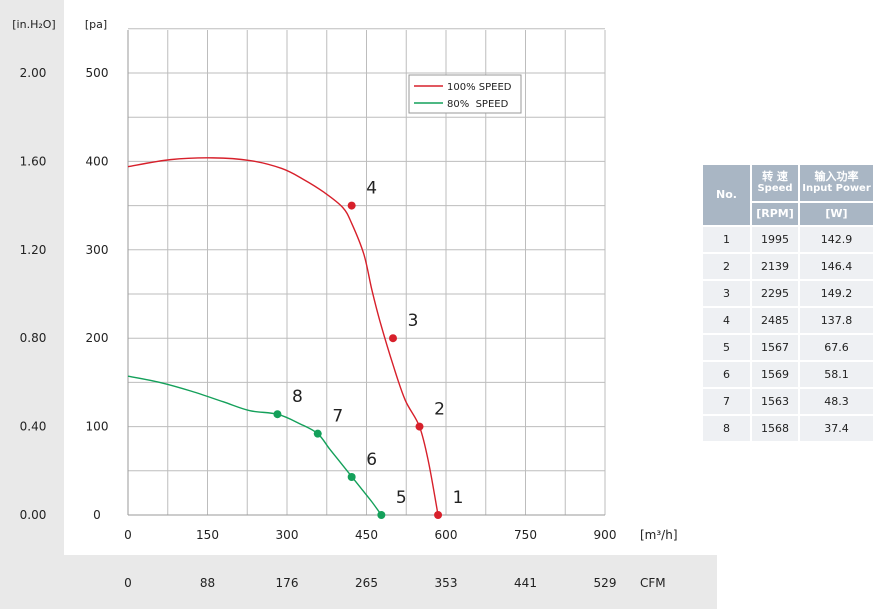  Describe the element at coordinates (775, 176) in the screenshot. I see `header-speed-cn: 转 速` at that location.